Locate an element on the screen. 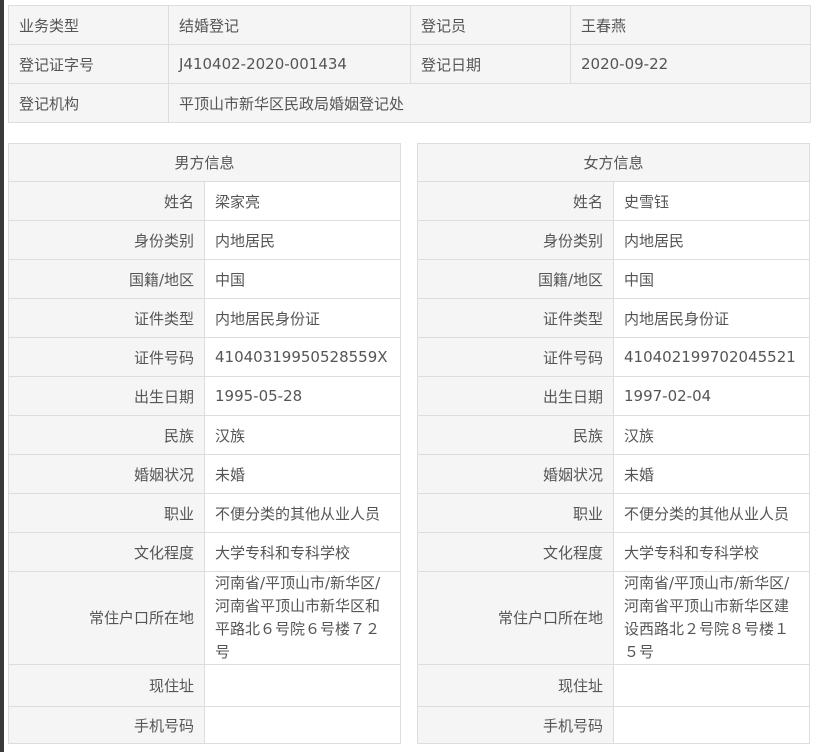 The image size is (817, 752). table-row: 业务类型 结婚登记 登记员 王春燕 is located at coordinates (409, 25).